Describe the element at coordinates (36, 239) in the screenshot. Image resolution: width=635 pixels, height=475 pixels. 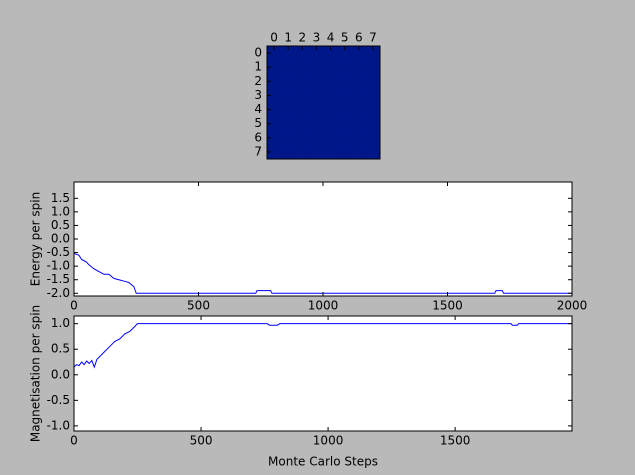
I see `y-axis-label: Energy per spin` at that location.